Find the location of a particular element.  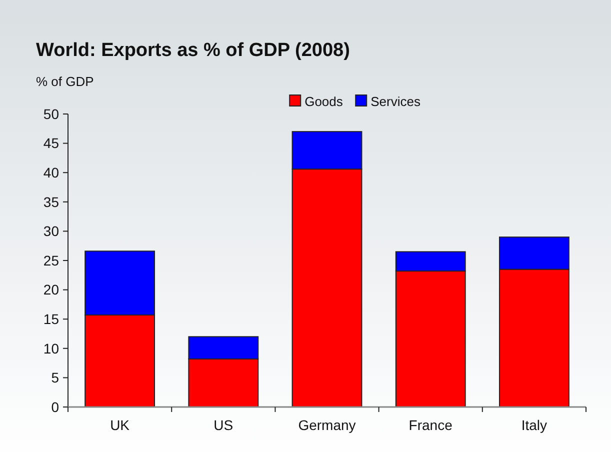

legend-label: Services is located at coordinates (395, 101).